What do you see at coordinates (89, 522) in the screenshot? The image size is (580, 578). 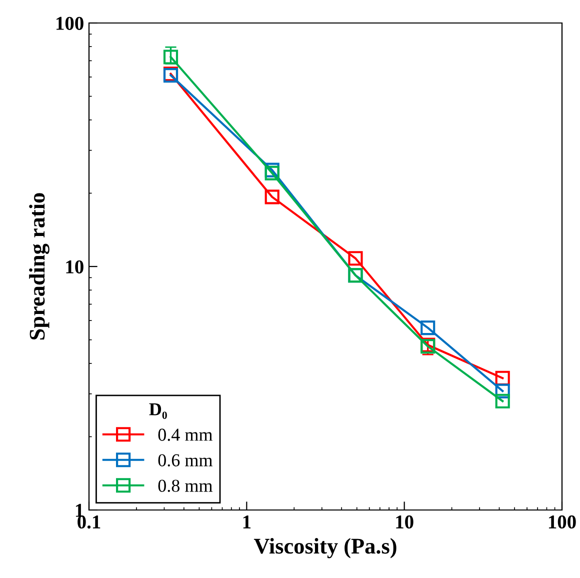 I see `x-tick-label: 0.1` at bounding box center [89, 522].